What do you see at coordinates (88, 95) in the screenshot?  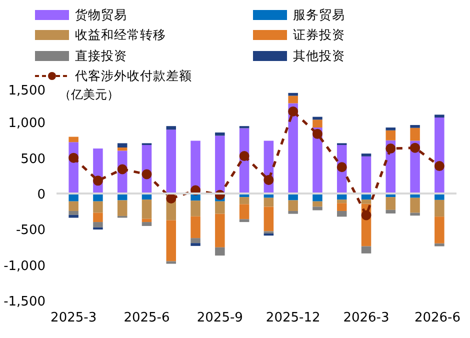 I see `y-axis-title: （亿美元）` at bounding box center [88, 95].